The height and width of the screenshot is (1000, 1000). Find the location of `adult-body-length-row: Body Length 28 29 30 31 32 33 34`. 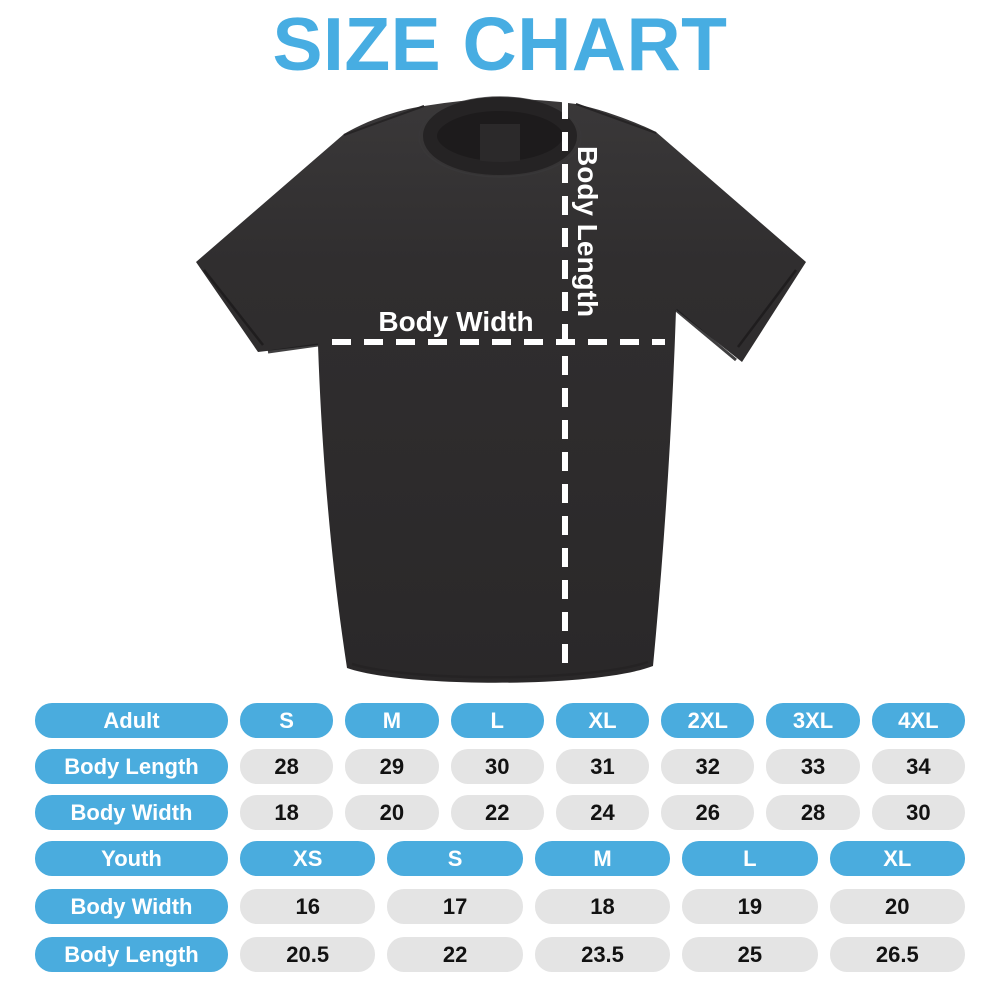

adult-body-length-row: Body Length 28 29 30 31 32 33 34 is located at coordinates (500, 766).